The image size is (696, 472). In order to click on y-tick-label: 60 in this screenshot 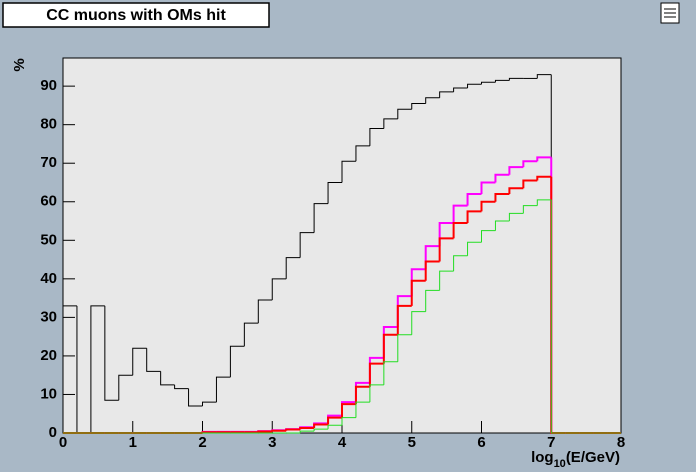, I will do `click(48, 201)`.